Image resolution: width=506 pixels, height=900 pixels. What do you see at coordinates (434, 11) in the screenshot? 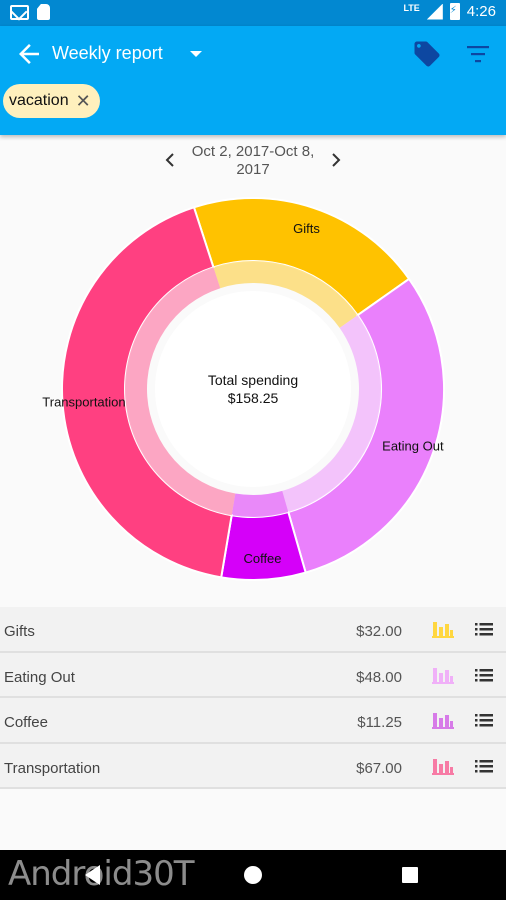
I see `signal-icon` at bounding box center [434, 11].